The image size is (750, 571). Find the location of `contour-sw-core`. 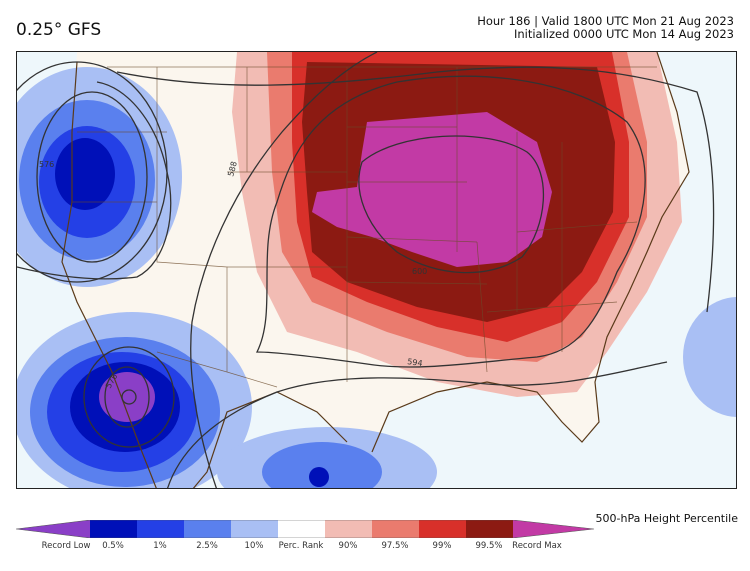

contour-sw-core is located at coordinates (129, 397).